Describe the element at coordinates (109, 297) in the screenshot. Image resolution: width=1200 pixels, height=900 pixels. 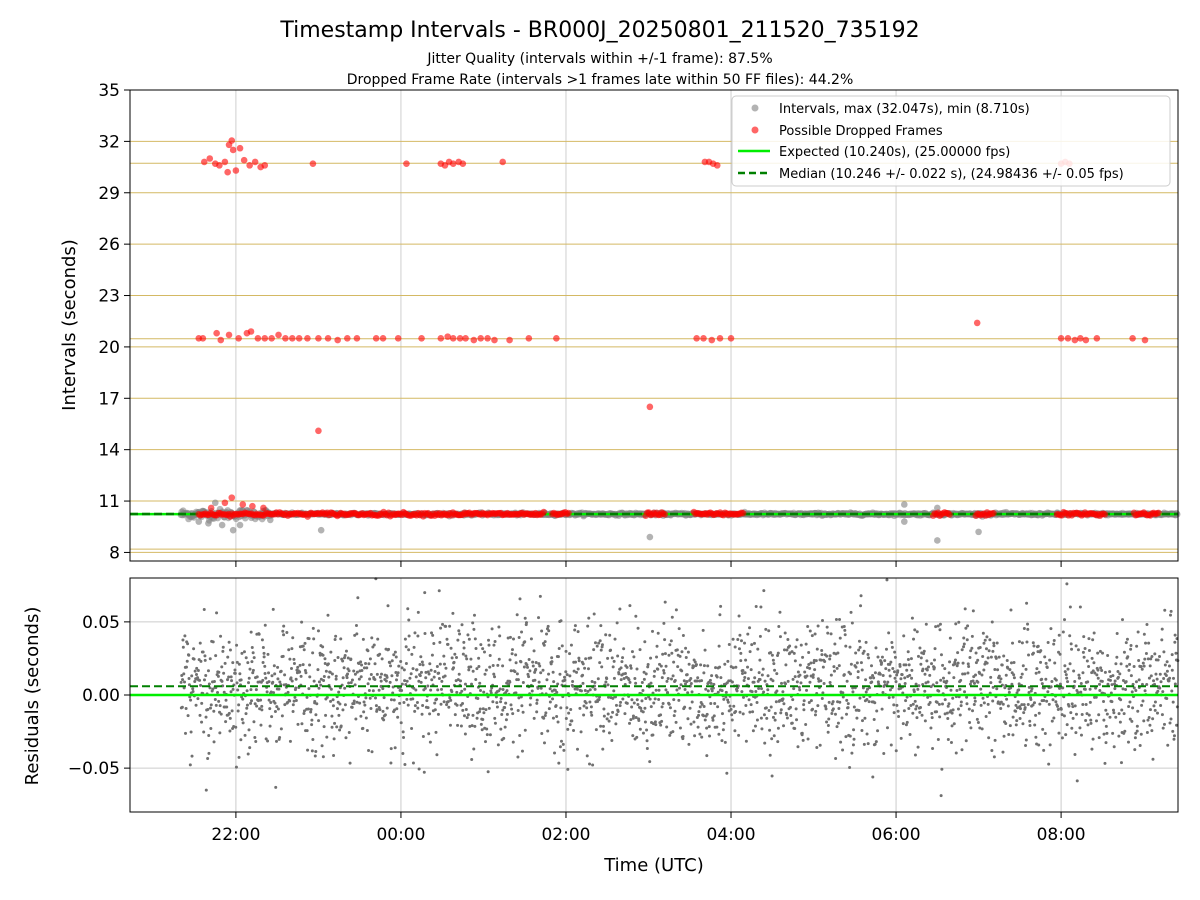
I see `intervals-y-tick-label: 23` at that location.